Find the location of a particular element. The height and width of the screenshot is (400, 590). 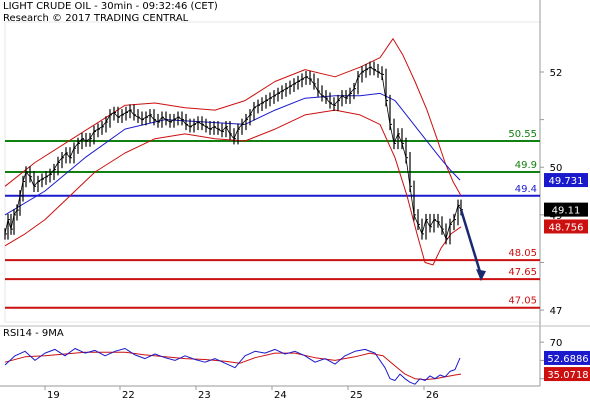

level-label: 47.05 is located at coordinates (522, 301).